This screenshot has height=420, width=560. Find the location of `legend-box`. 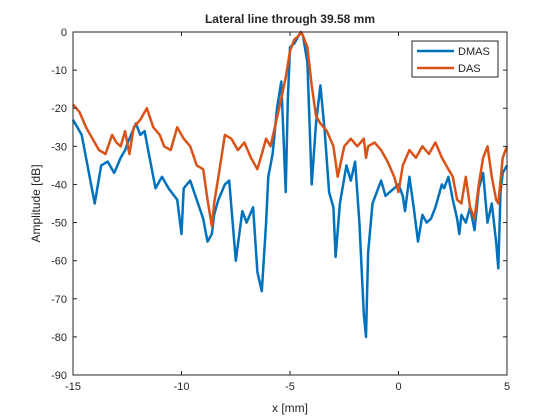

legend-box is located at coordinates (455, 59).